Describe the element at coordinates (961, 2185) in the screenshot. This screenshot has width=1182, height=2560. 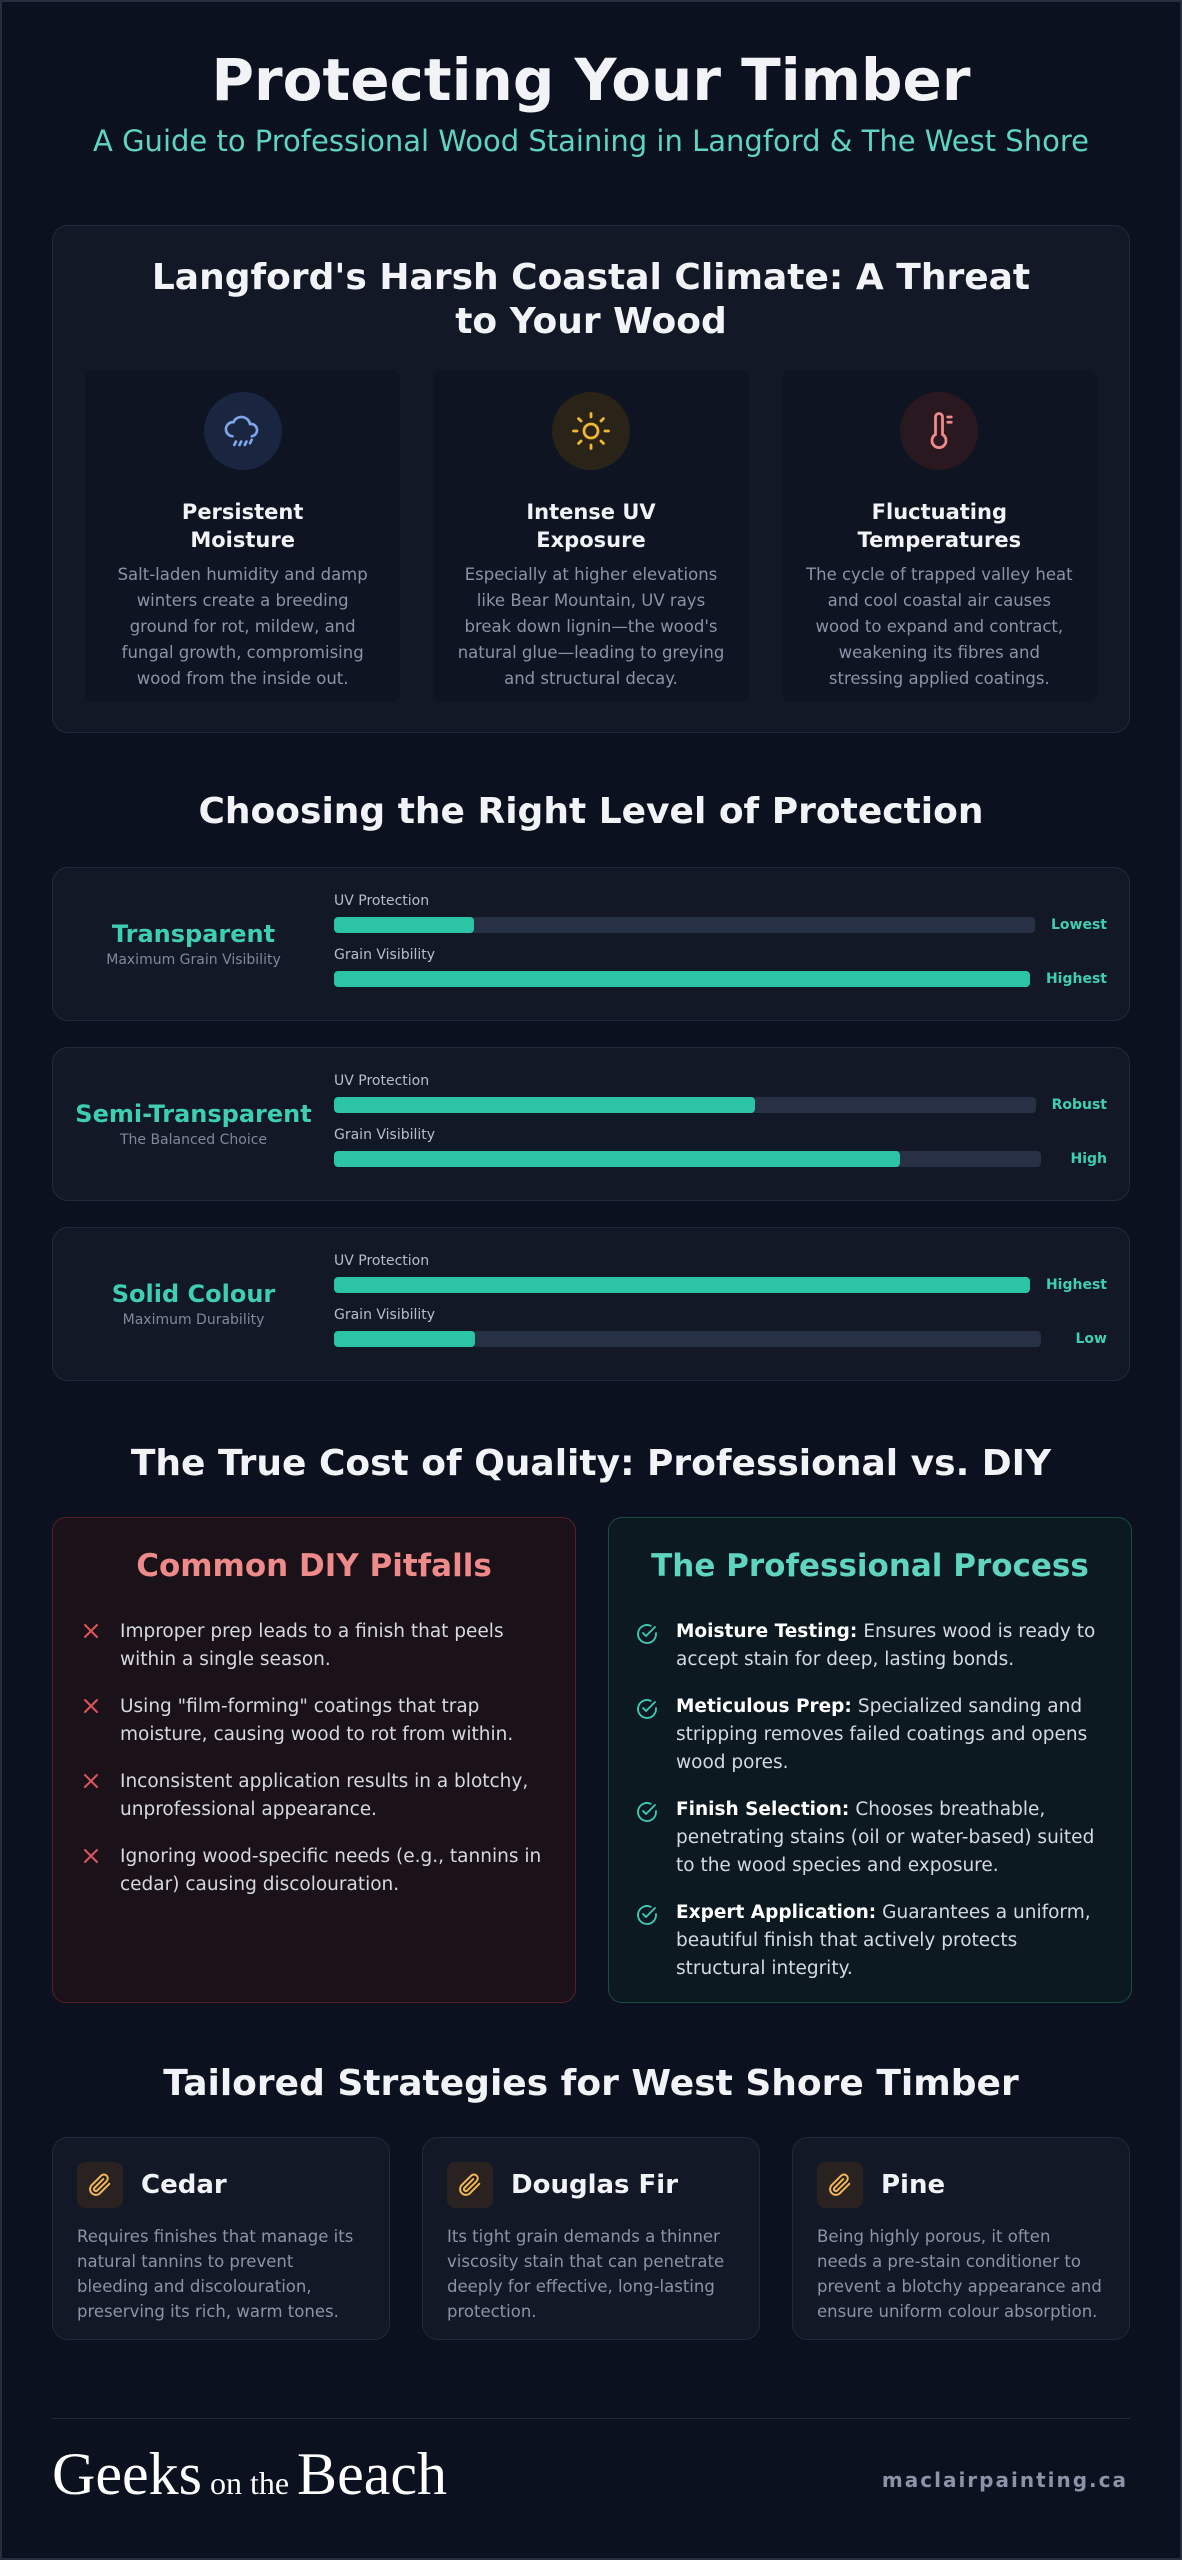
I see `wood-header: Pine` at that location.